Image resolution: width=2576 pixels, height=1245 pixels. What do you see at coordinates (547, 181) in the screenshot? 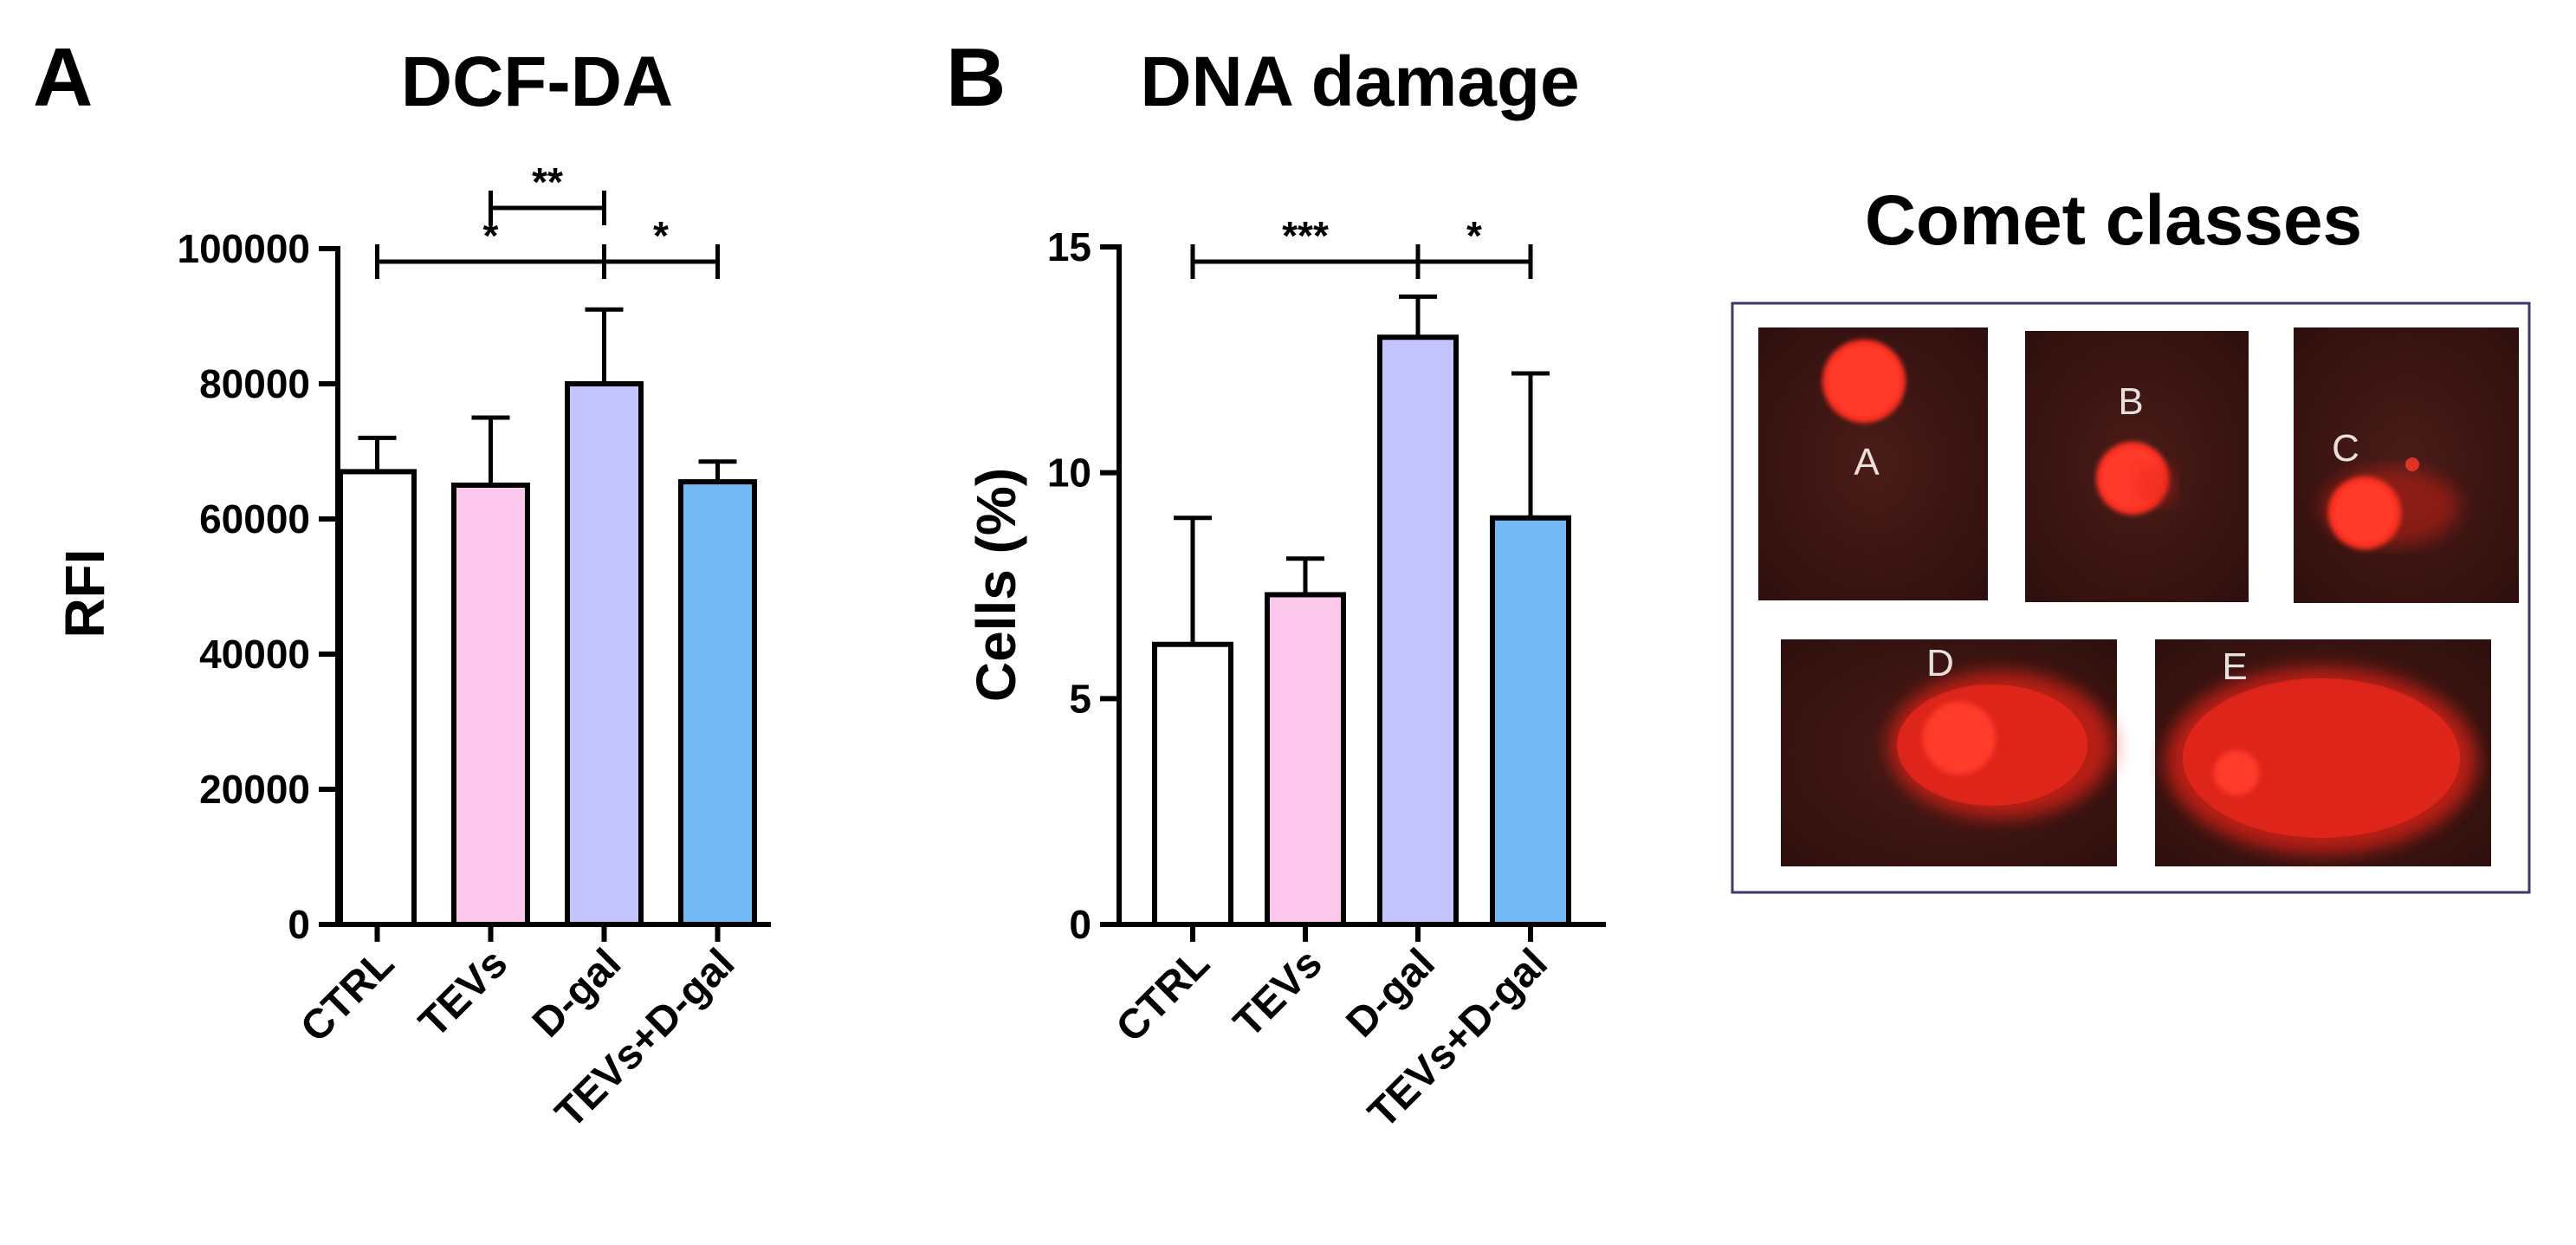
I see `sig-label-0: **` at bounding box center [547, 181].